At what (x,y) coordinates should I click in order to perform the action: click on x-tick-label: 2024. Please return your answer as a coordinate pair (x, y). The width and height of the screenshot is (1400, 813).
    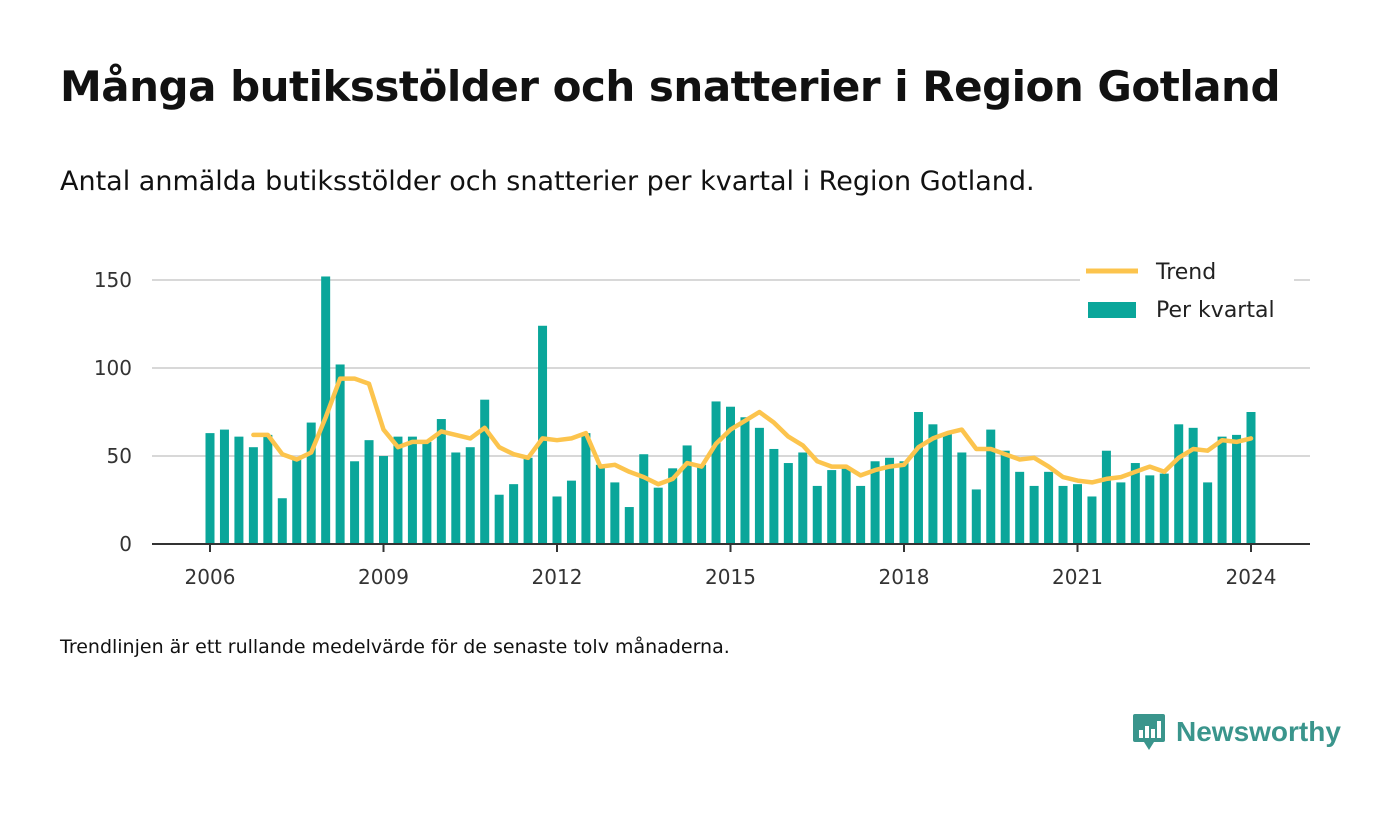
    Looking at the image, I should click on (1251, 577).